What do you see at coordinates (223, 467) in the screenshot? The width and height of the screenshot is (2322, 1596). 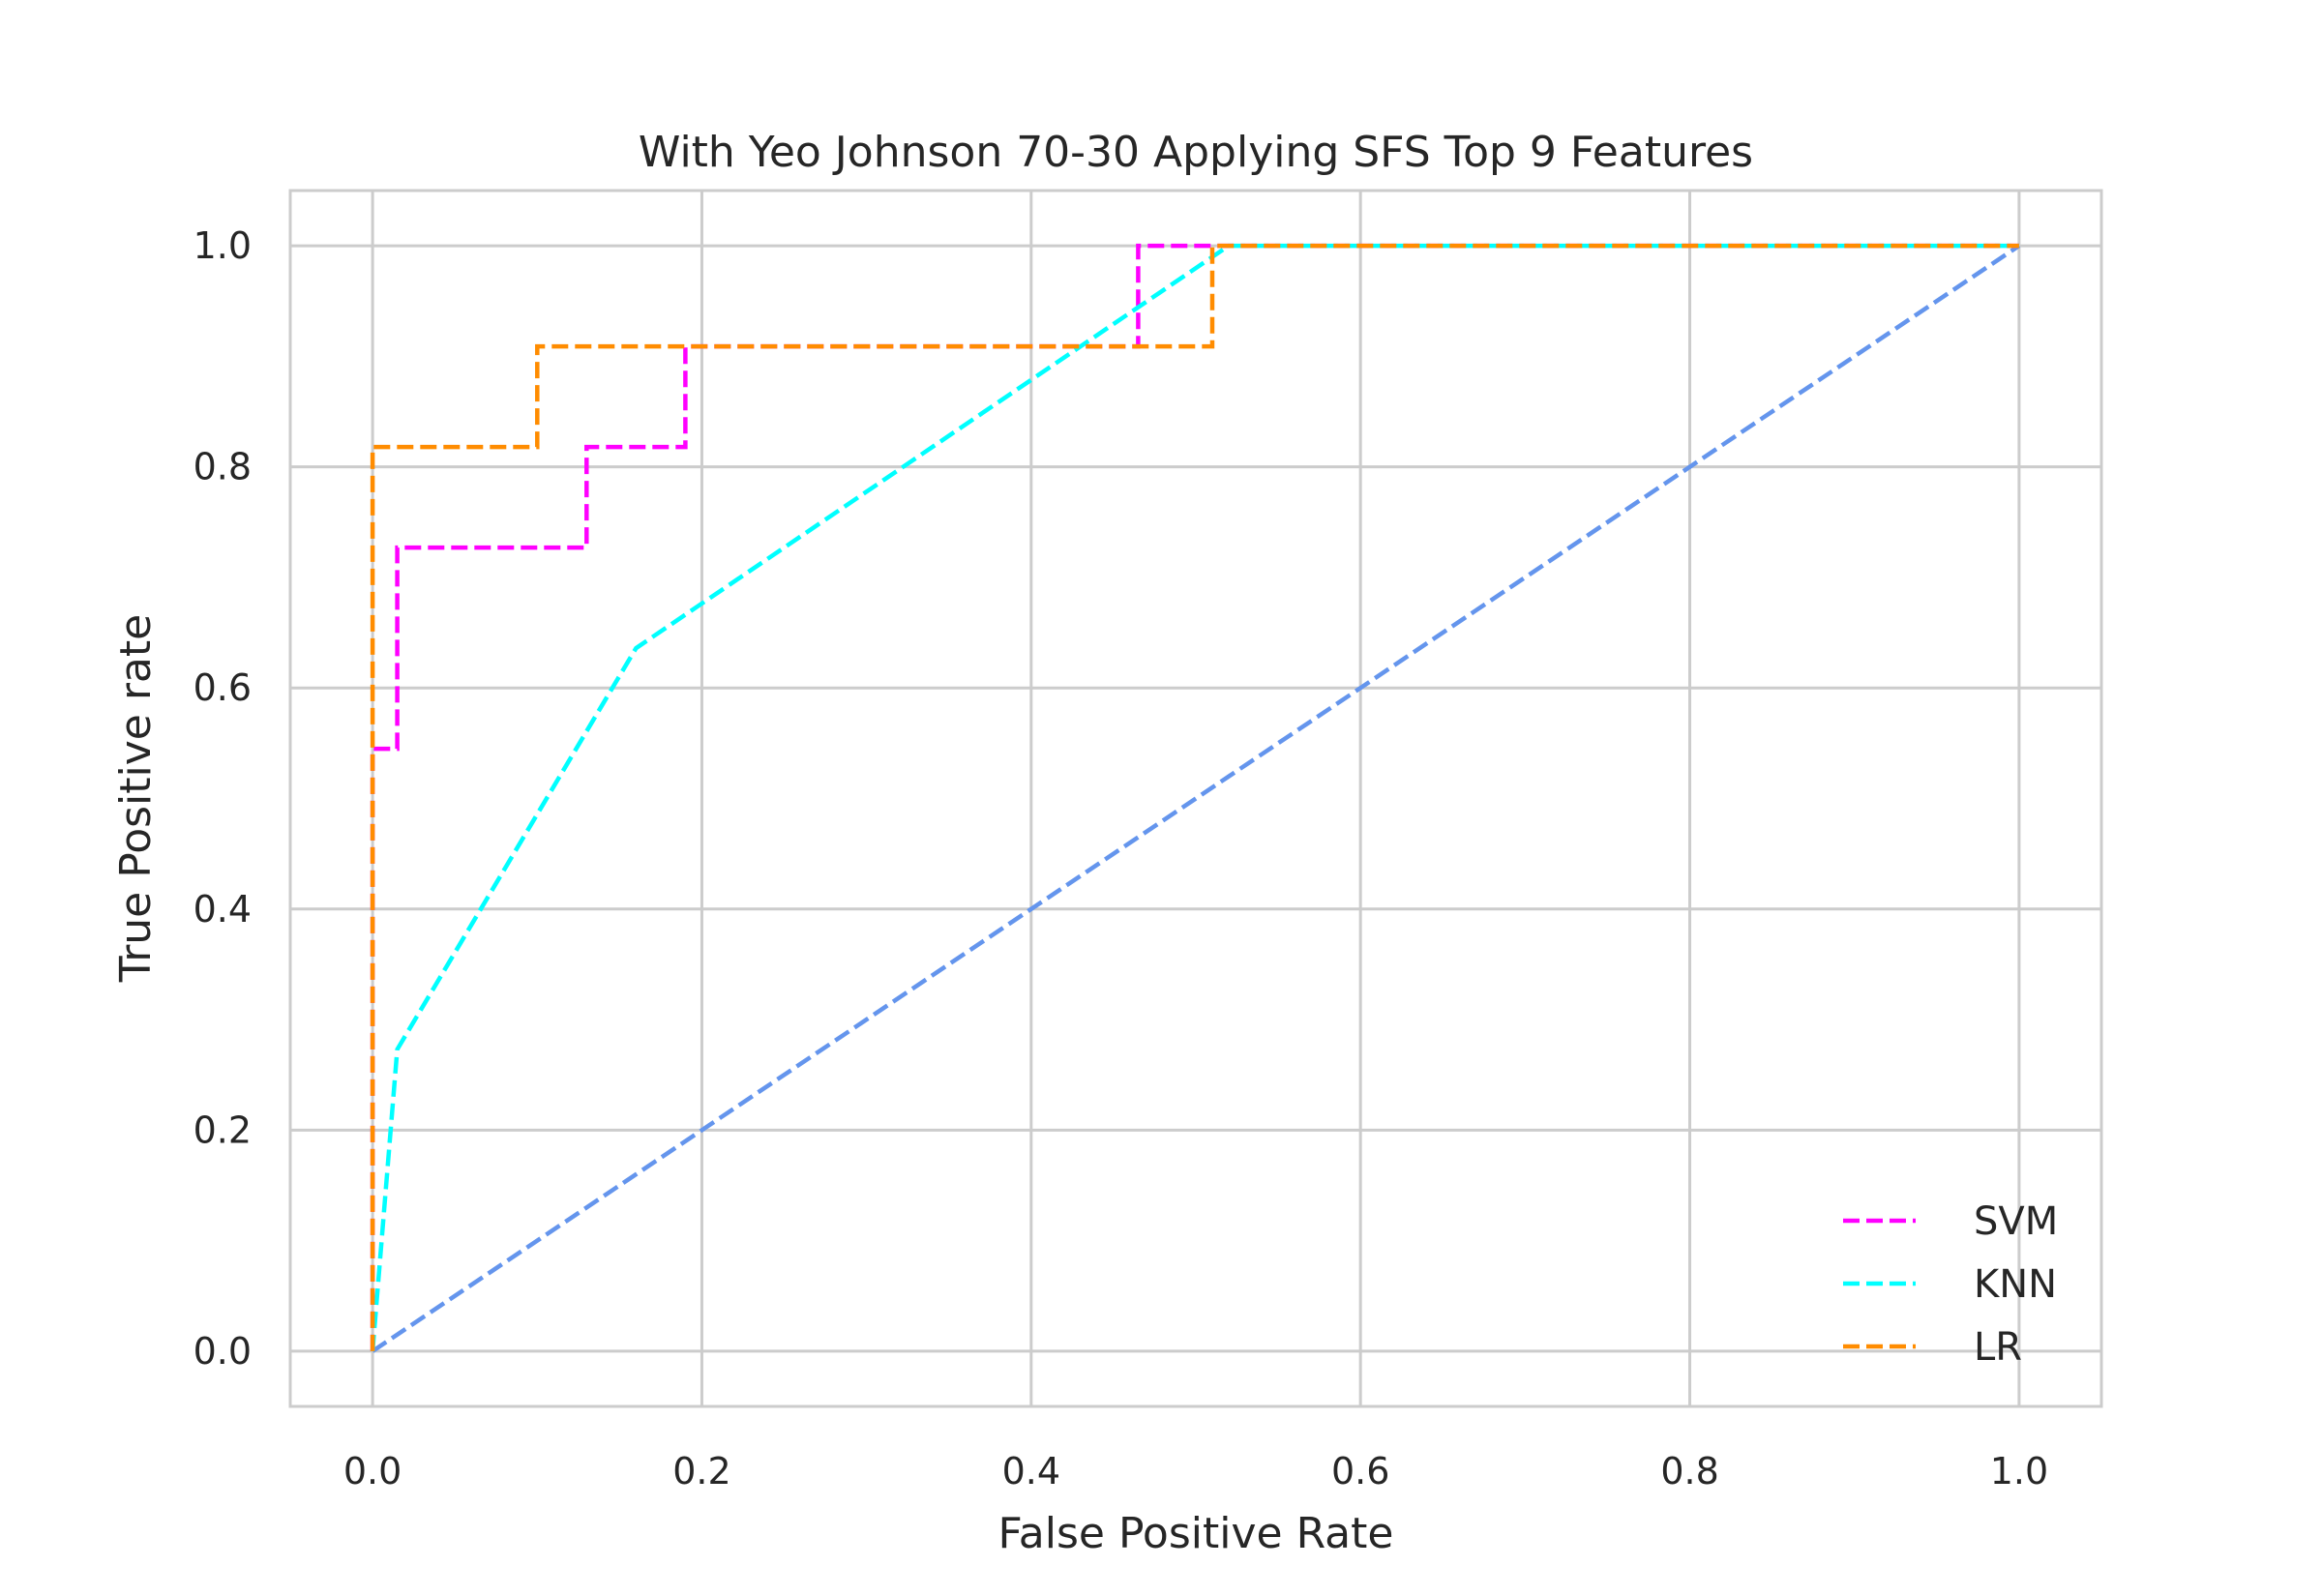 I see `y-tick-label: 0.8` at bounding box center [223, 467].